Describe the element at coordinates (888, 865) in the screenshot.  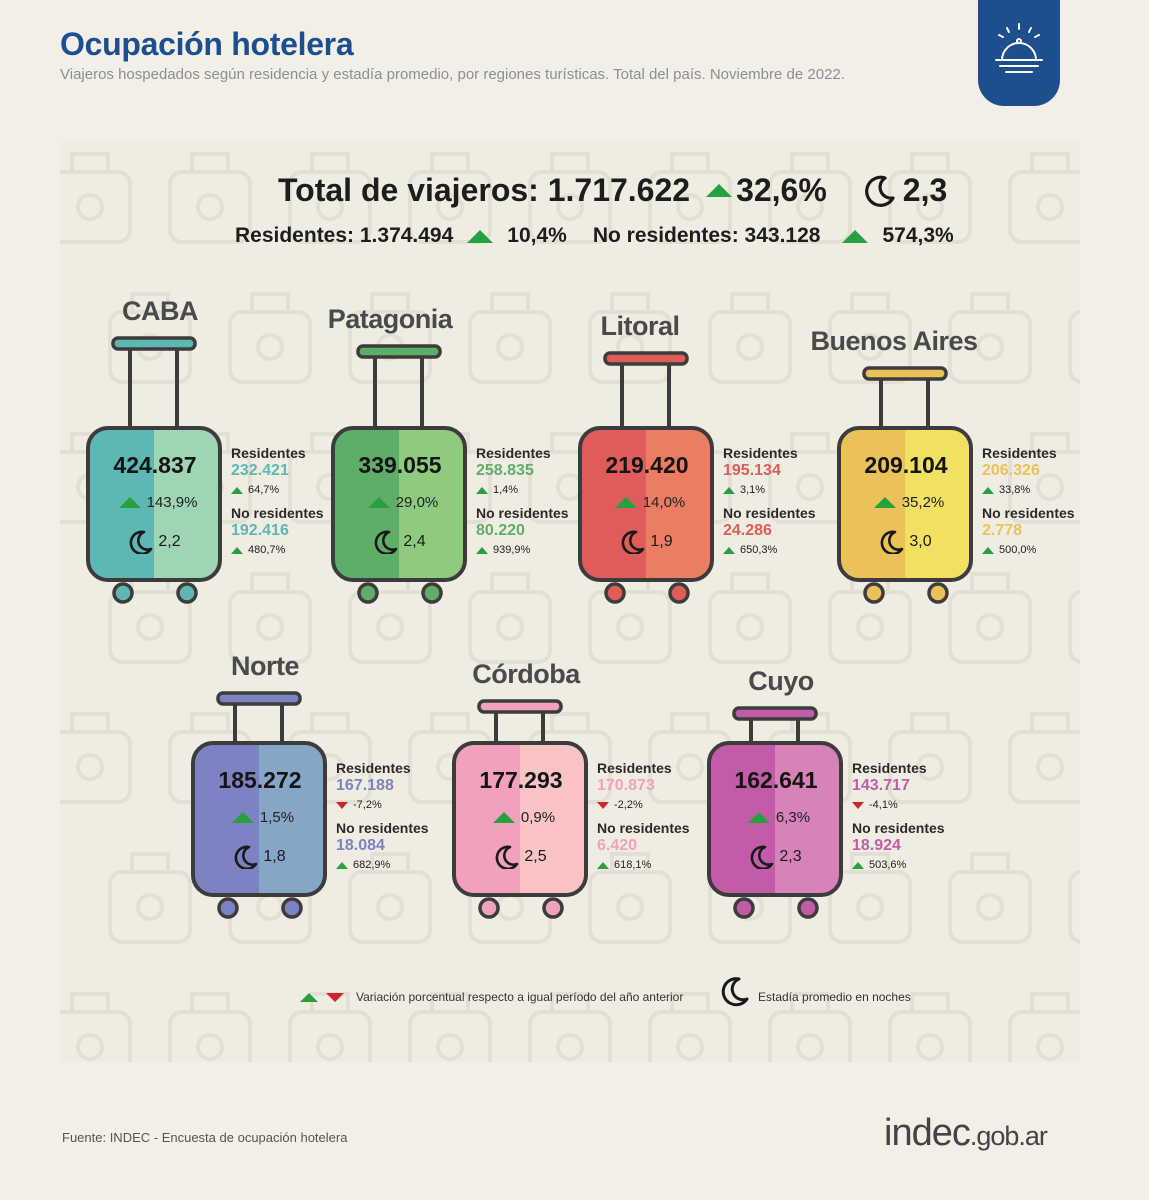
I see `nonresidents-change: 503,6%` at that location.